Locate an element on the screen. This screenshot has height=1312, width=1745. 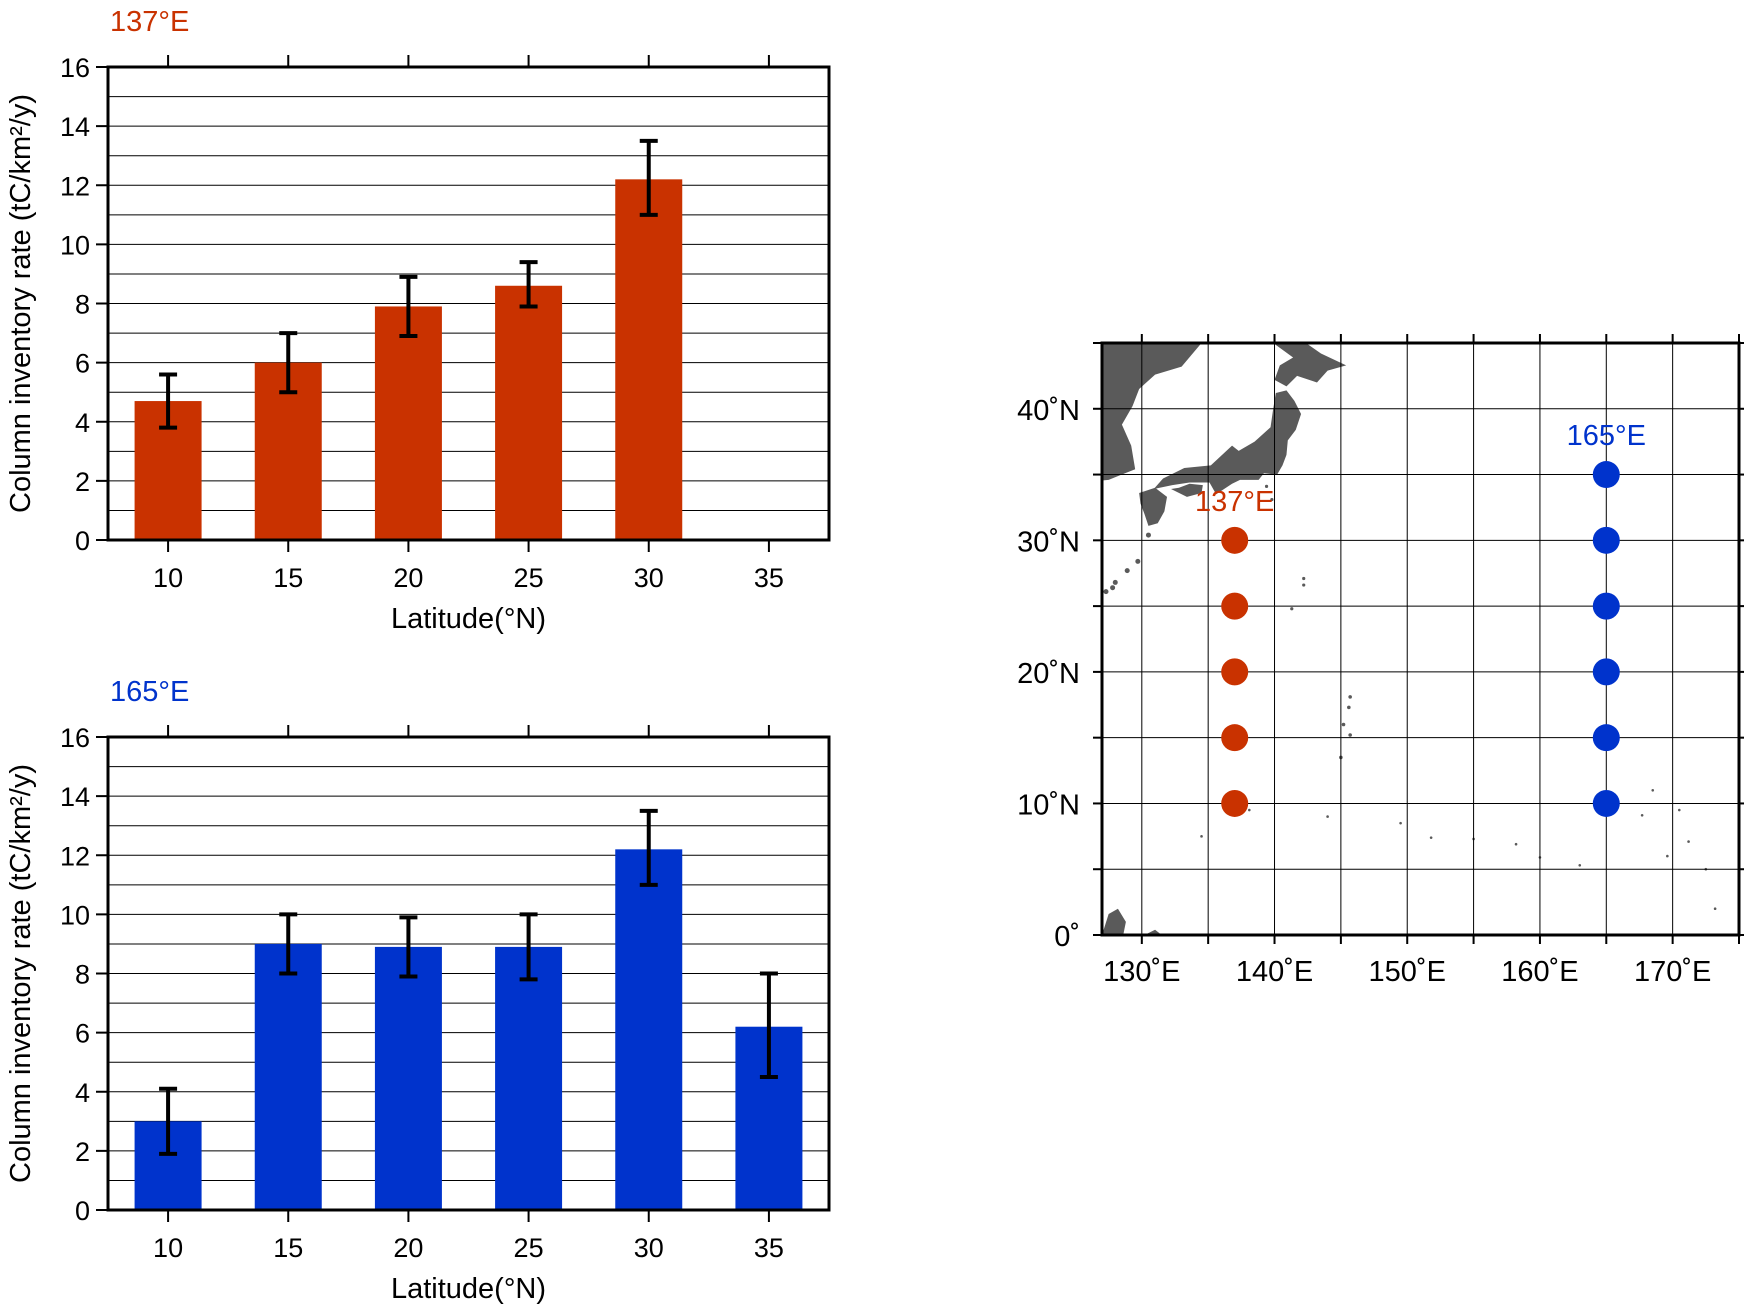
map-x-tick-label: 150˚E is located at coordinates (1407, 972).